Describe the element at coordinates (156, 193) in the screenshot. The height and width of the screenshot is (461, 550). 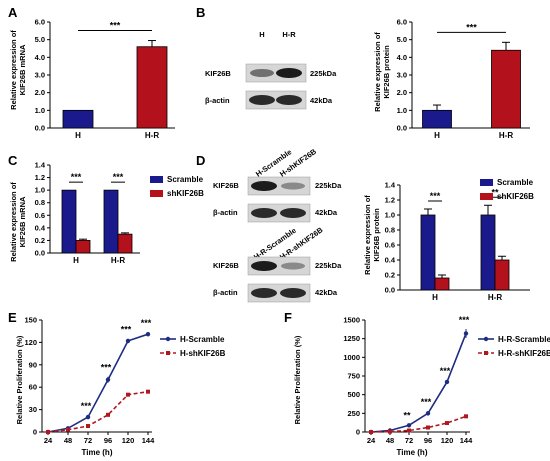
I see `legend-swatch` at that location.